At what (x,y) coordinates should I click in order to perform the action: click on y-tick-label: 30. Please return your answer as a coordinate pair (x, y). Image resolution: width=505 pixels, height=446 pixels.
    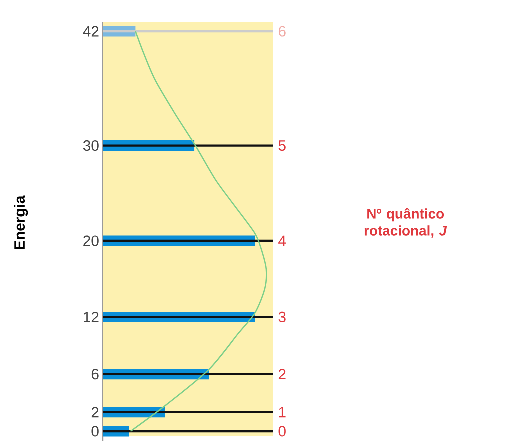
    Looking at the image, I should click on (91, 146).